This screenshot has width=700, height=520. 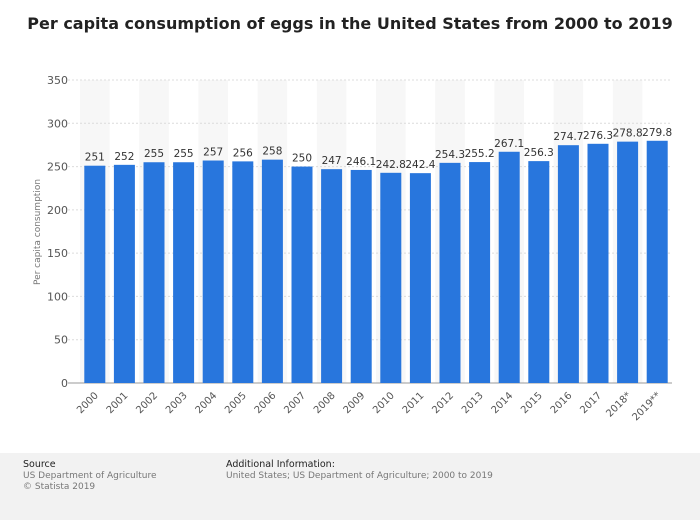 What do you see at coordinates (539, 153) in the screenshot?
I see `value-label: 256.3` at bounding box center [539, 153].